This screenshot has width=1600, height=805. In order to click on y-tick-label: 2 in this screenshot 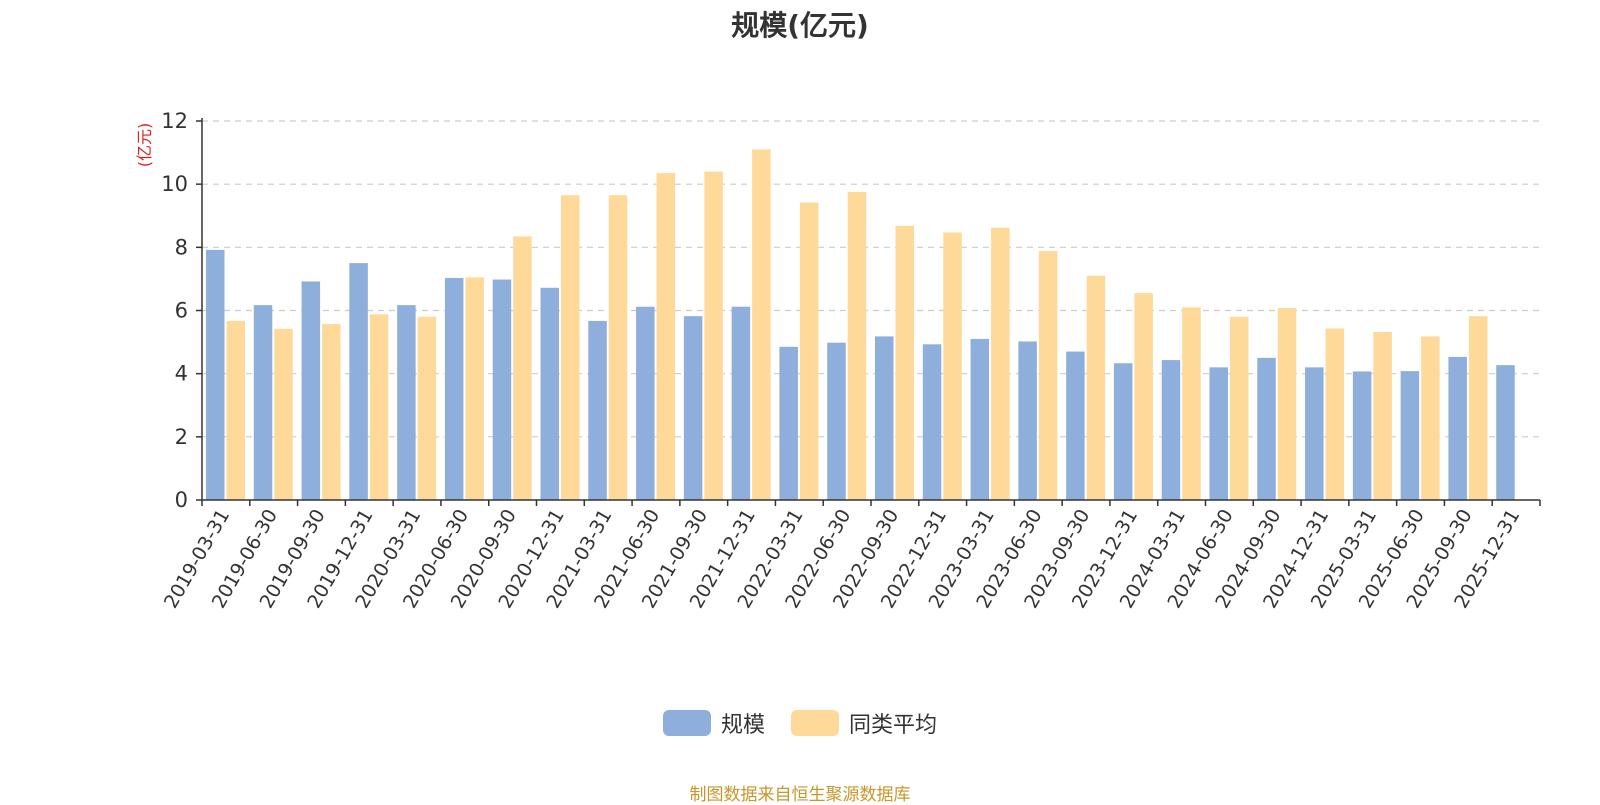, I will do `click(181, 437)`.